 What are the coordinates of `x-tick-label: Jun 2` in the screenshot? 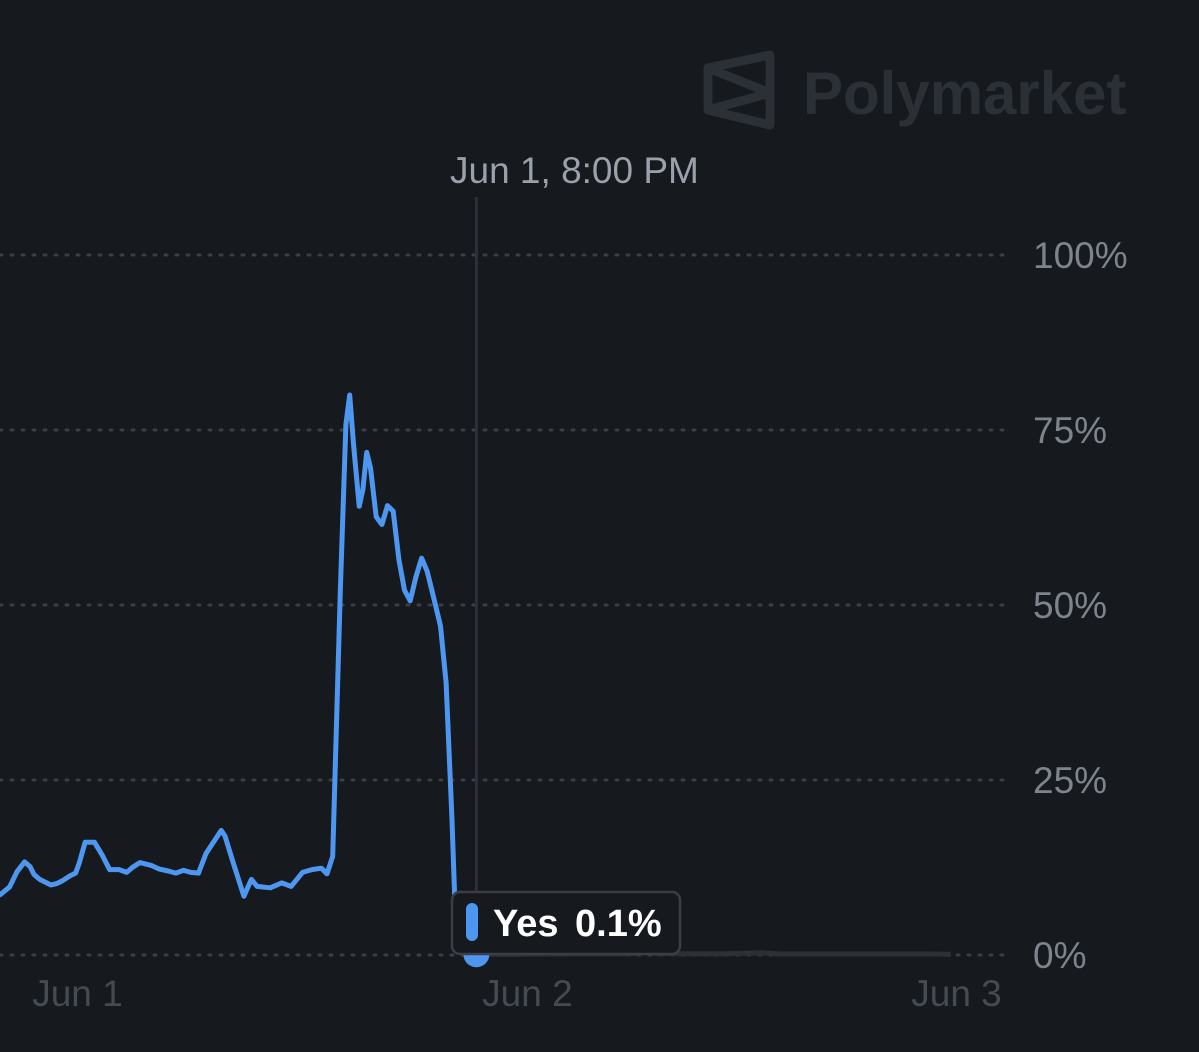 It's located at (527, 993).